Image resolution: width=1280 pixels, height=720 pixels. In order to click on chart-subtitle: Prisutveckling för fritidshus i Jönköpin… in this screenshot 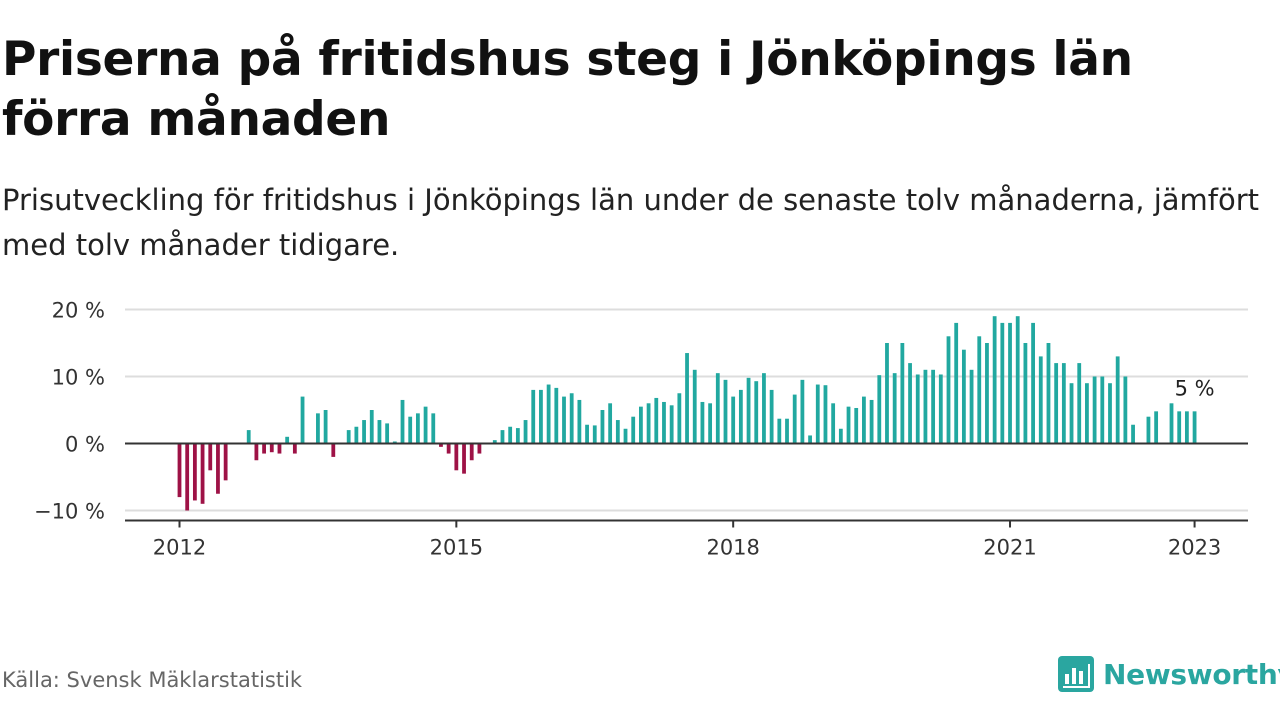, I will do `click(631, 222)`.